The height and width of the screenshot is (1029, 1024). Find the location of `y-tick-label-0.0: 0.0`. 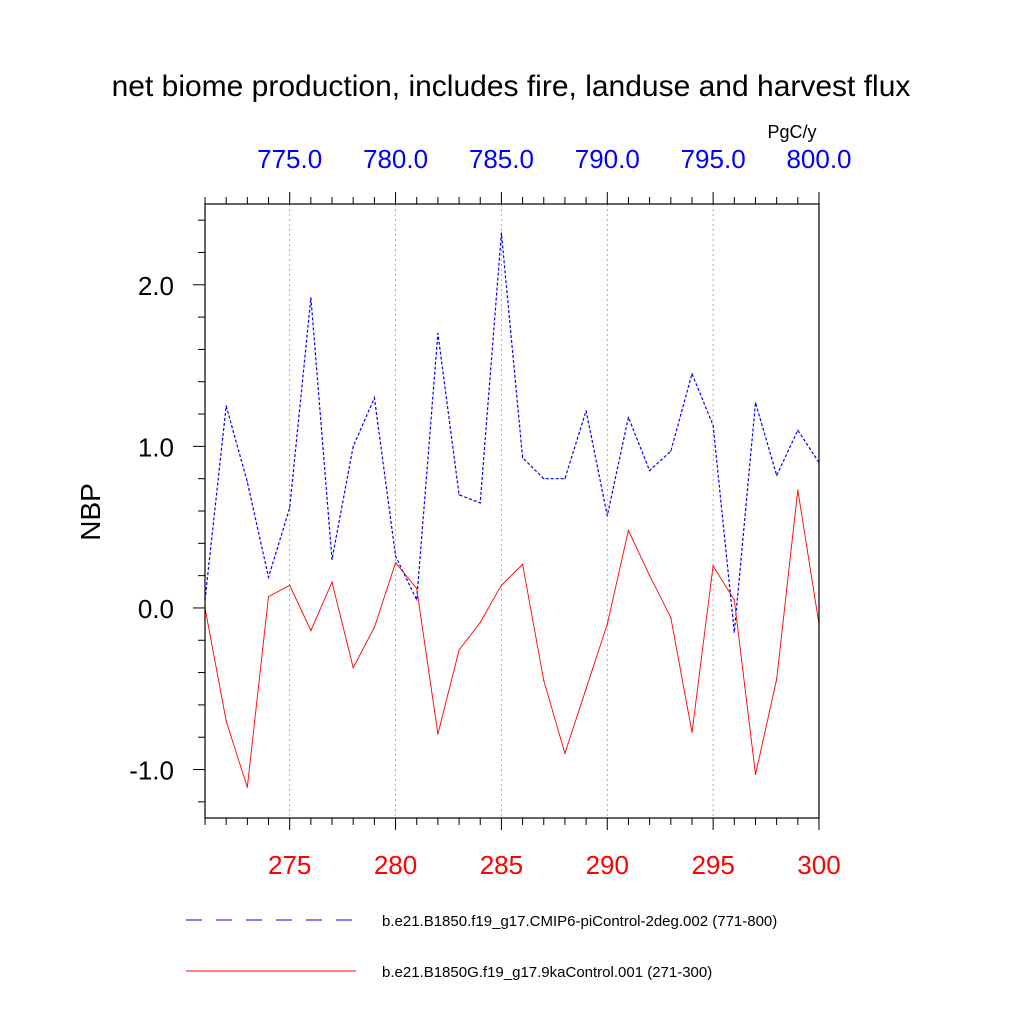

y-tick-label-0.0: 0.0 is located at coordinates (156, 609).